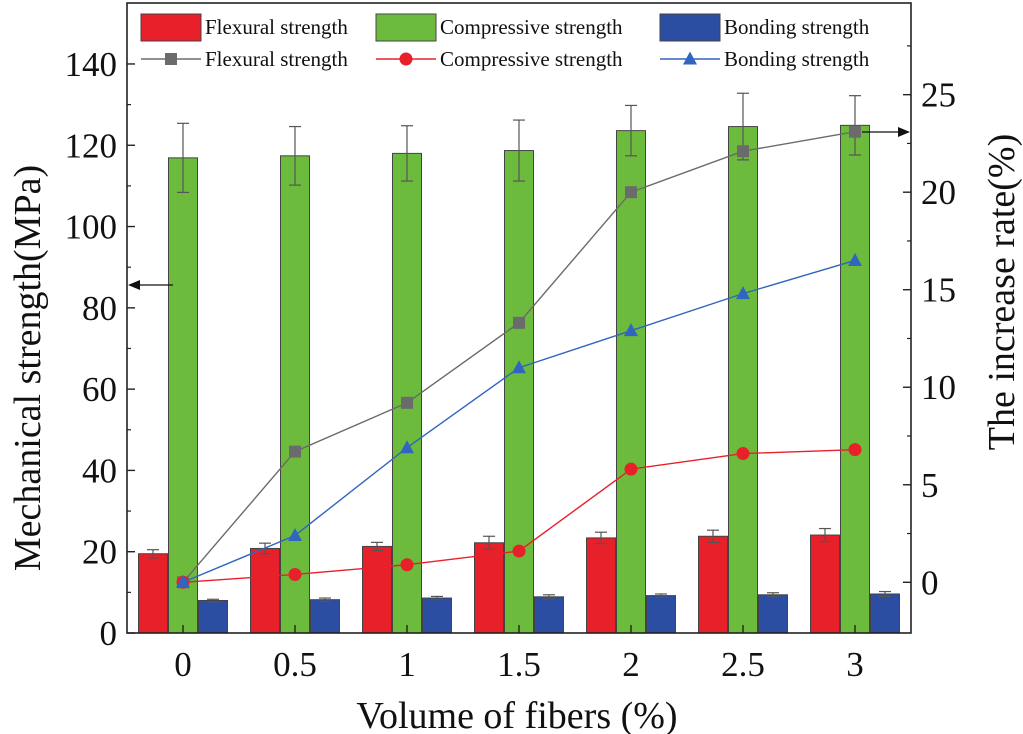 The image size is (1023, 734). What do you see at coordinates (99, 389) in the screenshot?
I see `y-tick-label: 60` at bounding box center [99, 389].